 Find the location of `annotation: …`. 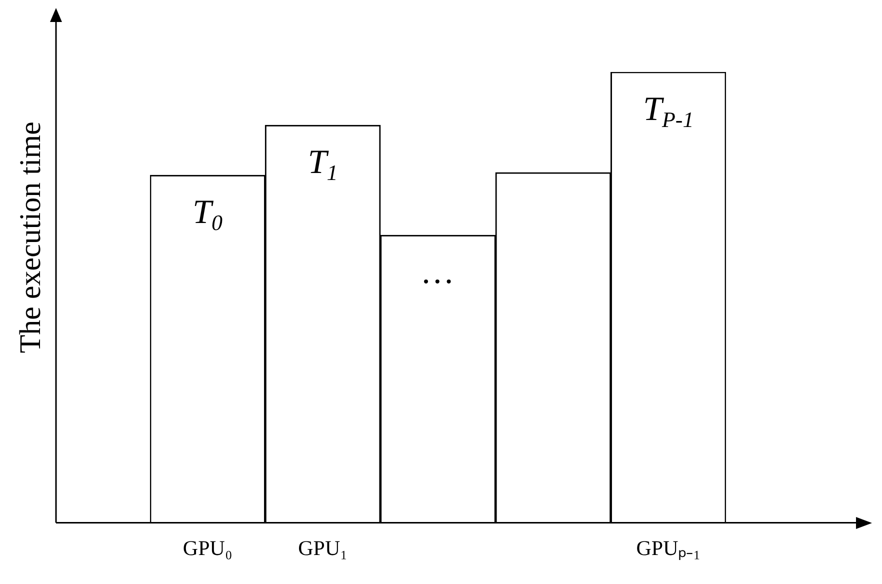

annotation: … is located at coordinates (438, 273).